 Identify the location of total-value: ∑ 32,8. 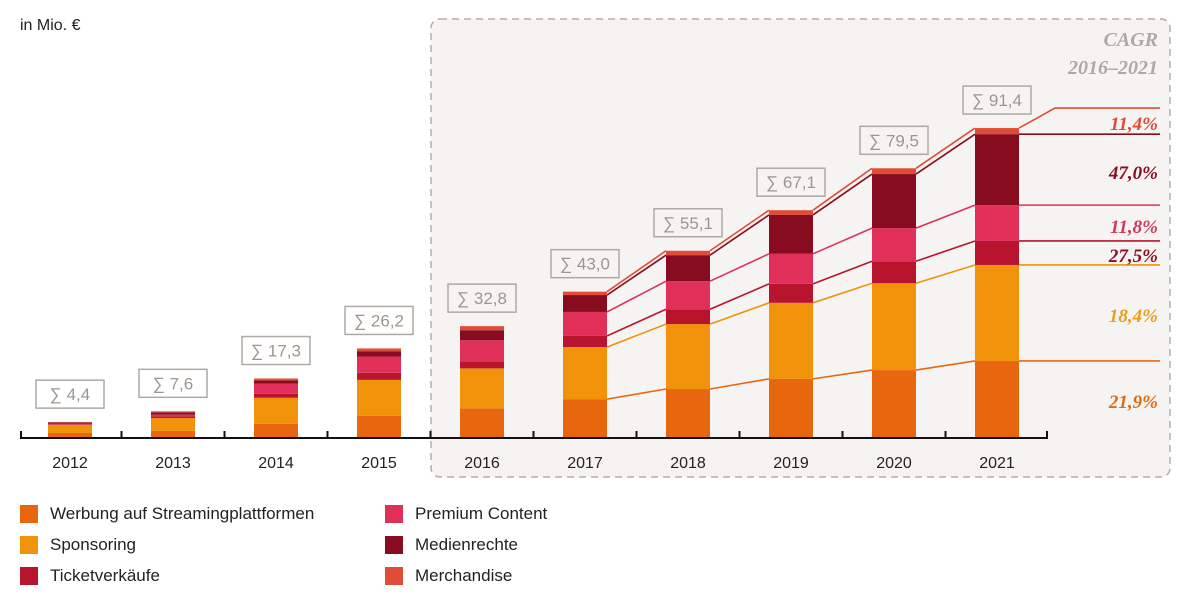
(482, 298).